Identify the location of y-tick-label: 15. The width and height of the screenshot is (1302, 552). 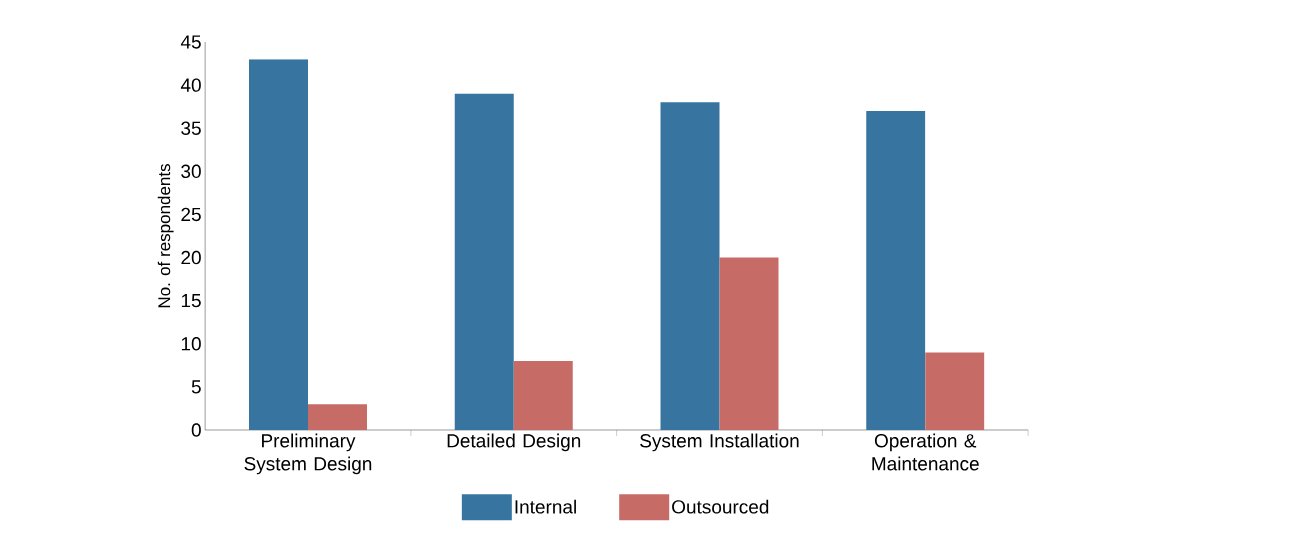
(191, 301).